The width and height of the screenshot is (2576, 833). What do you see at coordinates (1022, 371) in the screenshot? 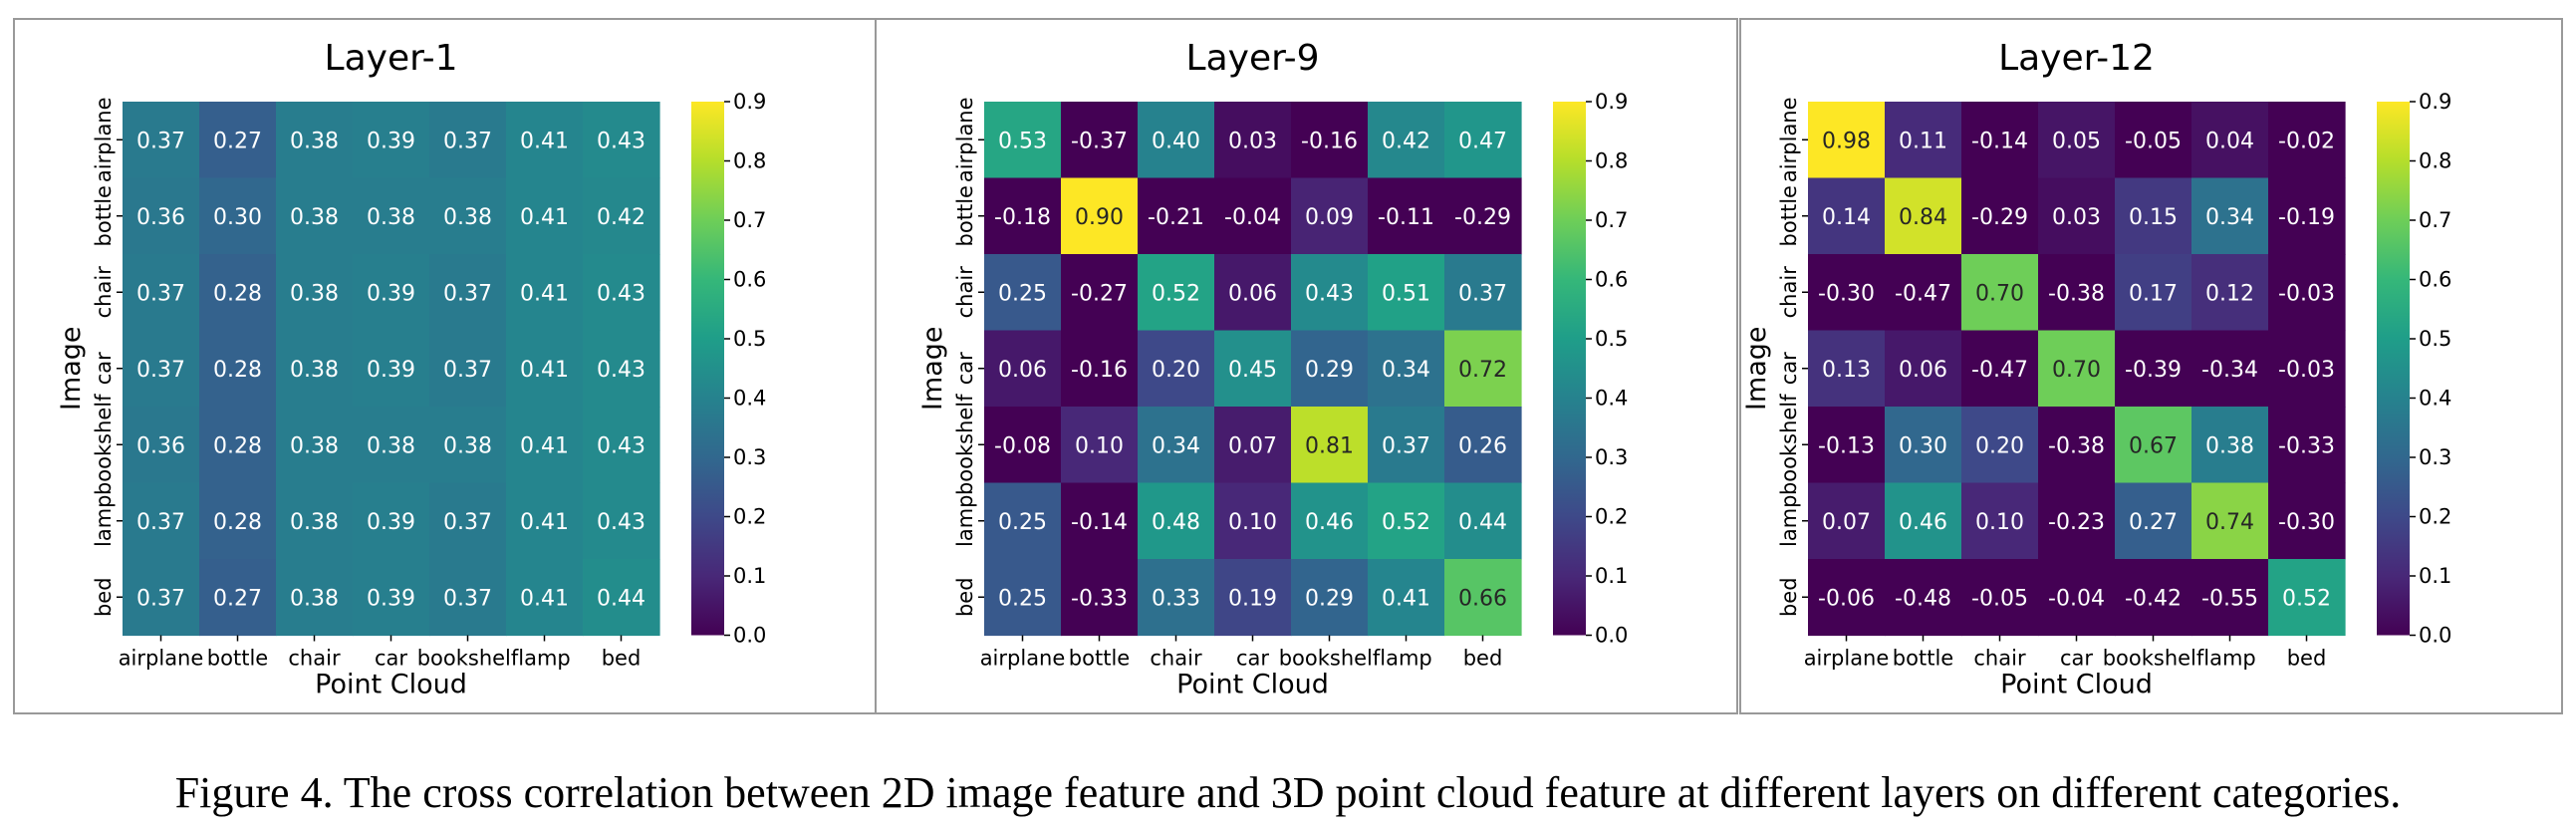
I see `cell-value-label: 0.06` at bounding box center [1022, 371].